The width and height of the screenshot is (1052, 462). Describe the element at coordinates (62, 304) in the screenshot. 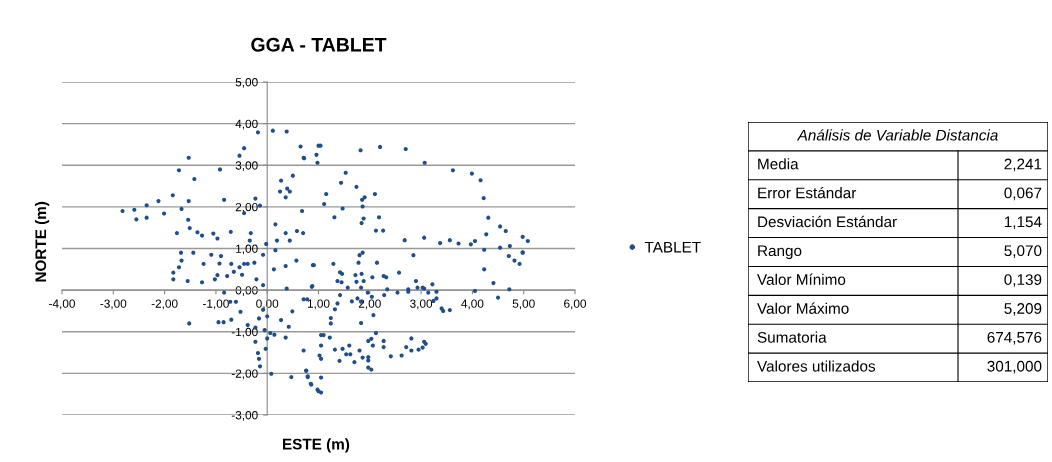

I see `x-tick-label: -4,00` at that location.